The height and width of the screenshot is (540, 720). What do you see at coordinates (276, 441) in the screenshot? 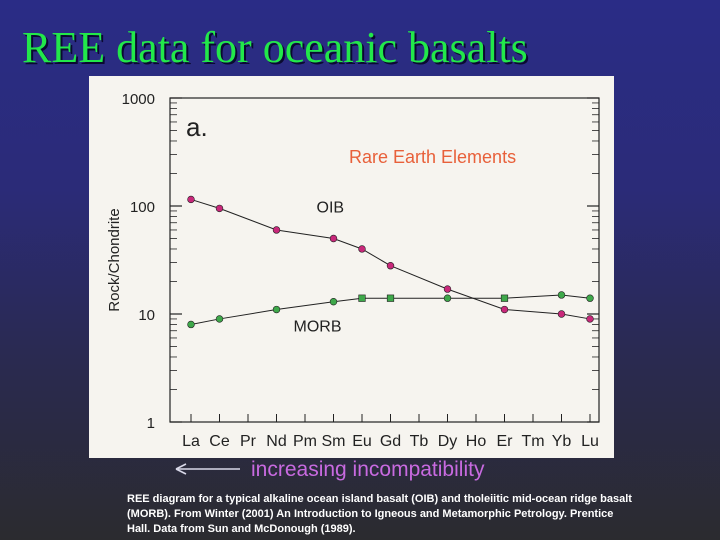
I see `x-tick-label: Nd` at bounding box center [276, 441].